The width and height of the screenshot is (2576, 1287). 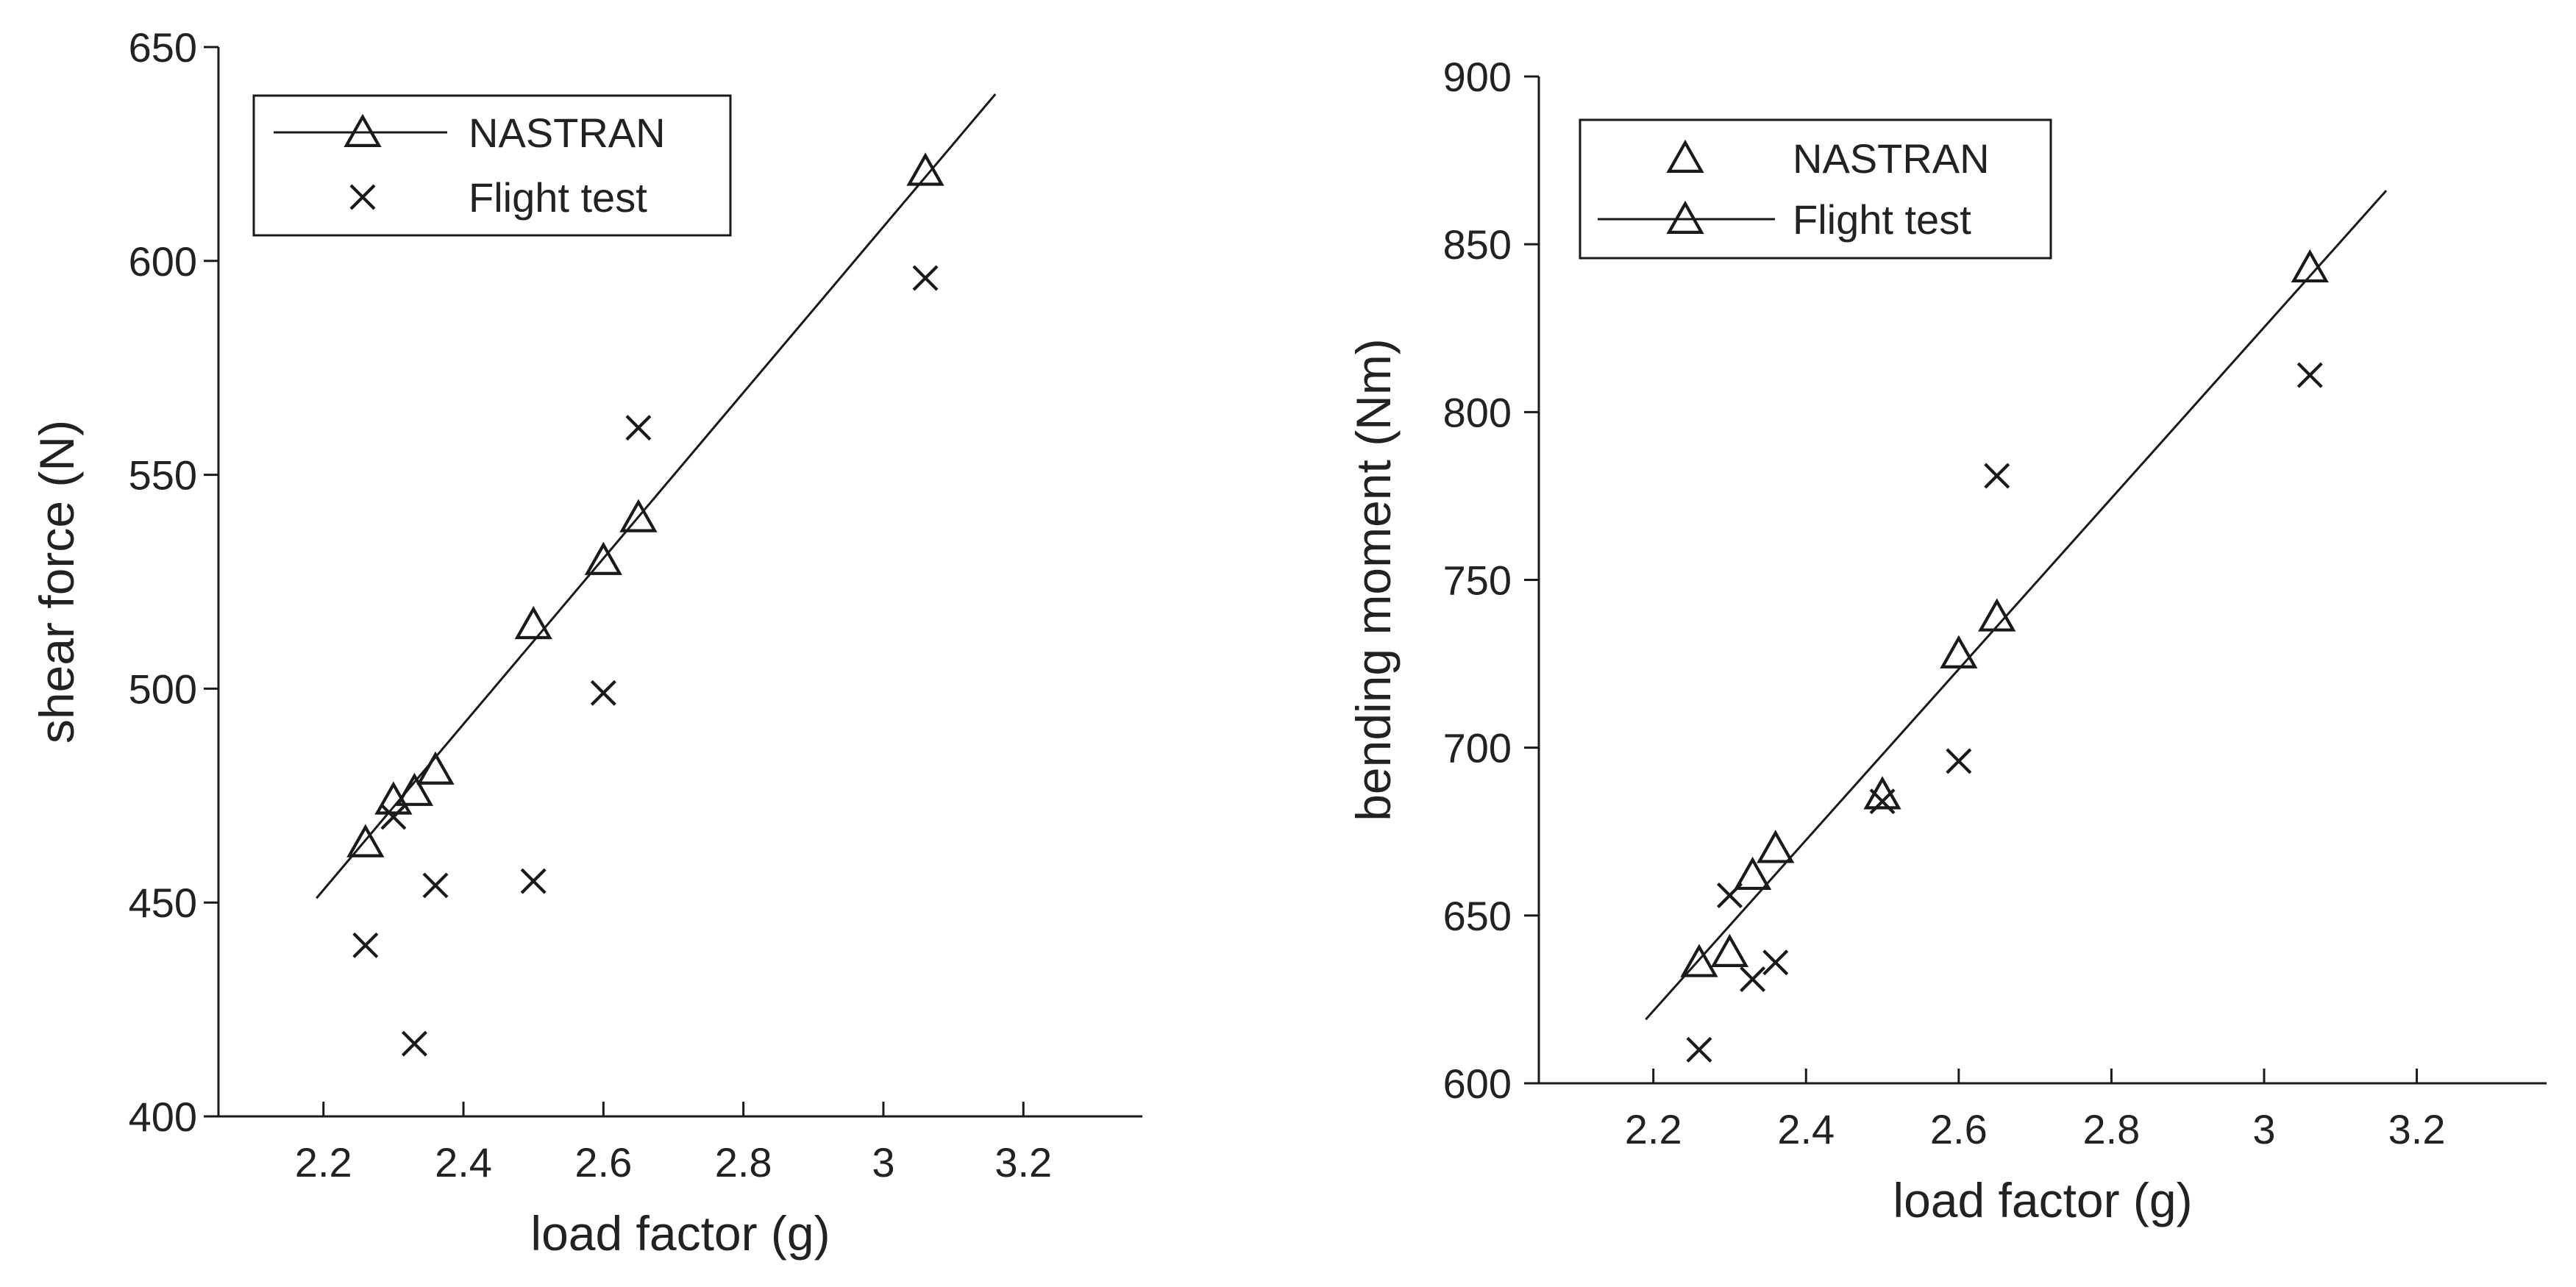 I want to click on y-axis-label: bending moment (Nm), so click(x=1373, y=579).